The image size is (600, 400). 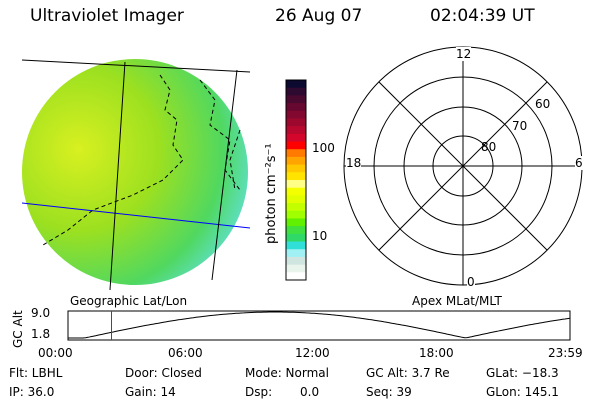 I want to click on door-status: Door: Closed, so click(x=163, y=373).